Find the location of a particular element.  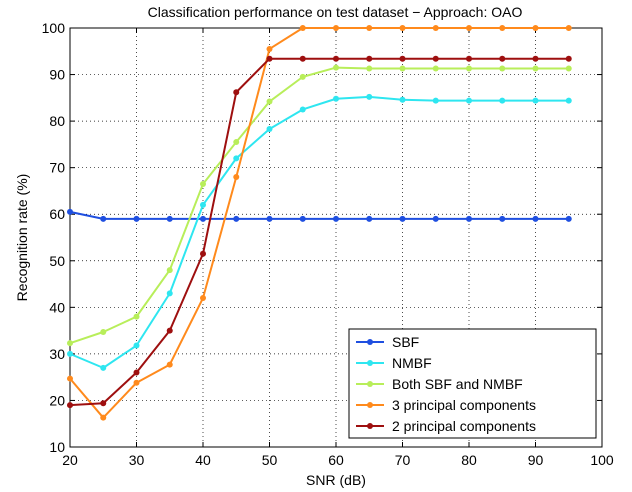

x-tick-label: 100 is located at coordinates (602, 460).